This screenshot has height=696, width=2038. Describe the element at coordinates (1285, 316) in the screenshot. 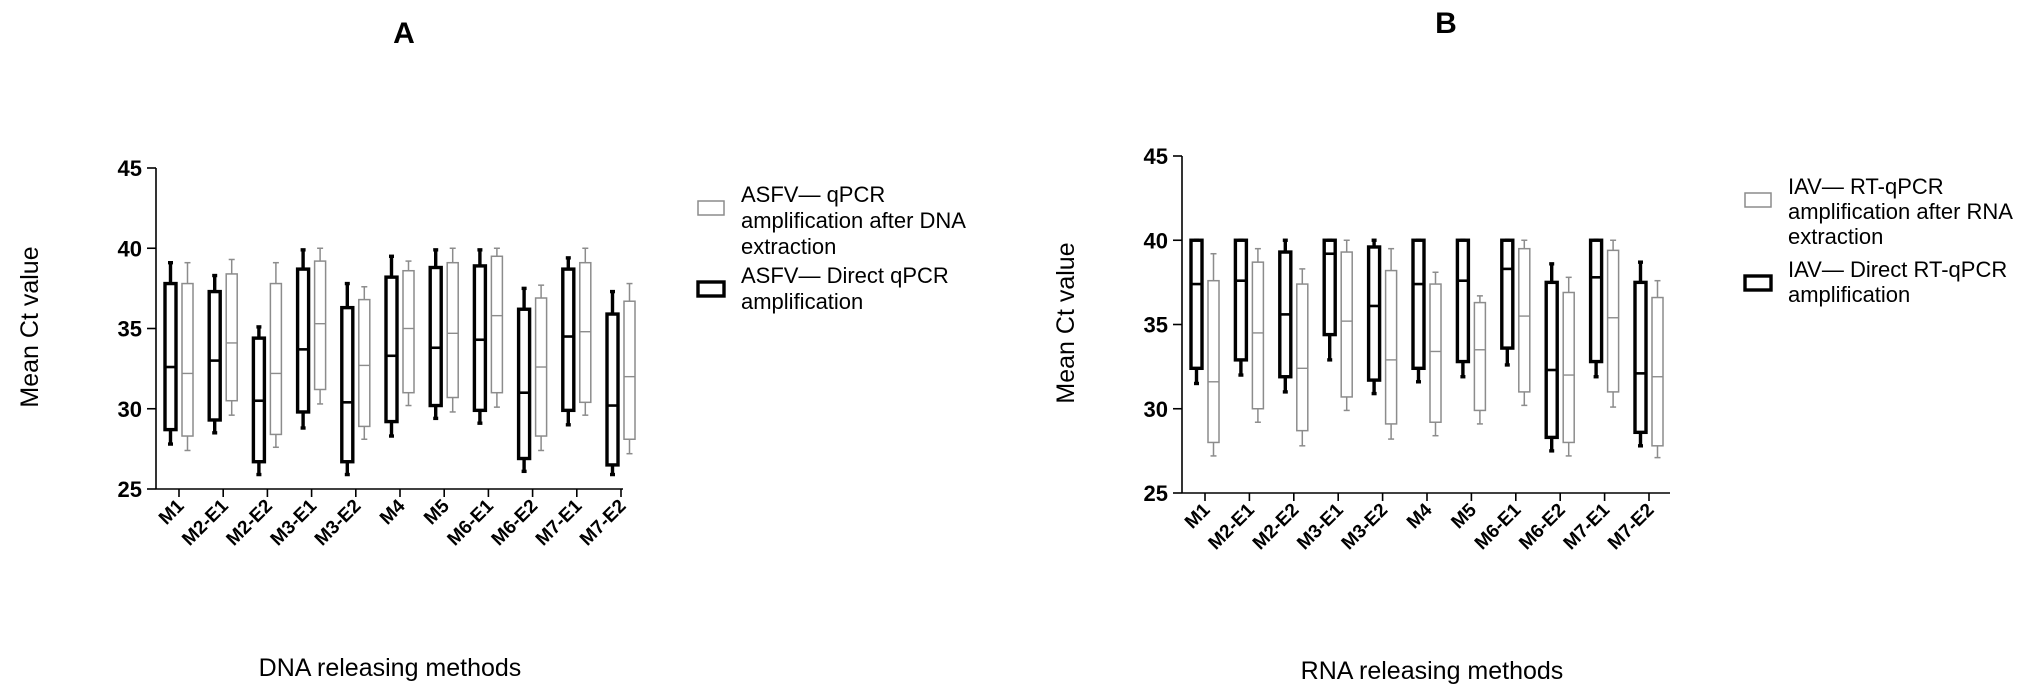

I see `panel-b-box-direct-m2-e2` at that location.